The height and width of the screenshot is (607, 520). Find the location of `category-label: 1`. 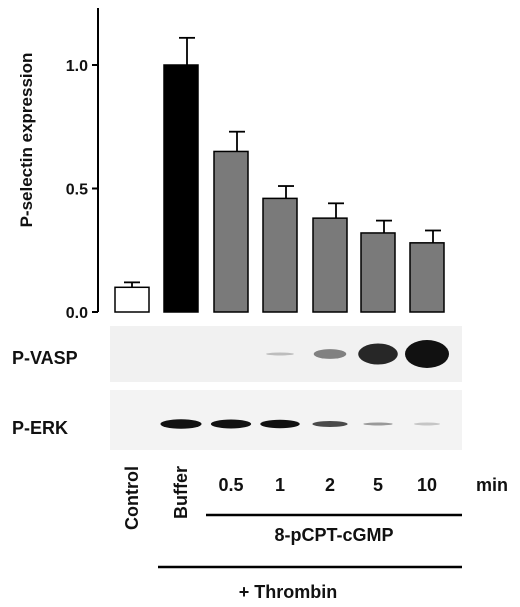

category-label: 1 is located at coordinates (280, 485).